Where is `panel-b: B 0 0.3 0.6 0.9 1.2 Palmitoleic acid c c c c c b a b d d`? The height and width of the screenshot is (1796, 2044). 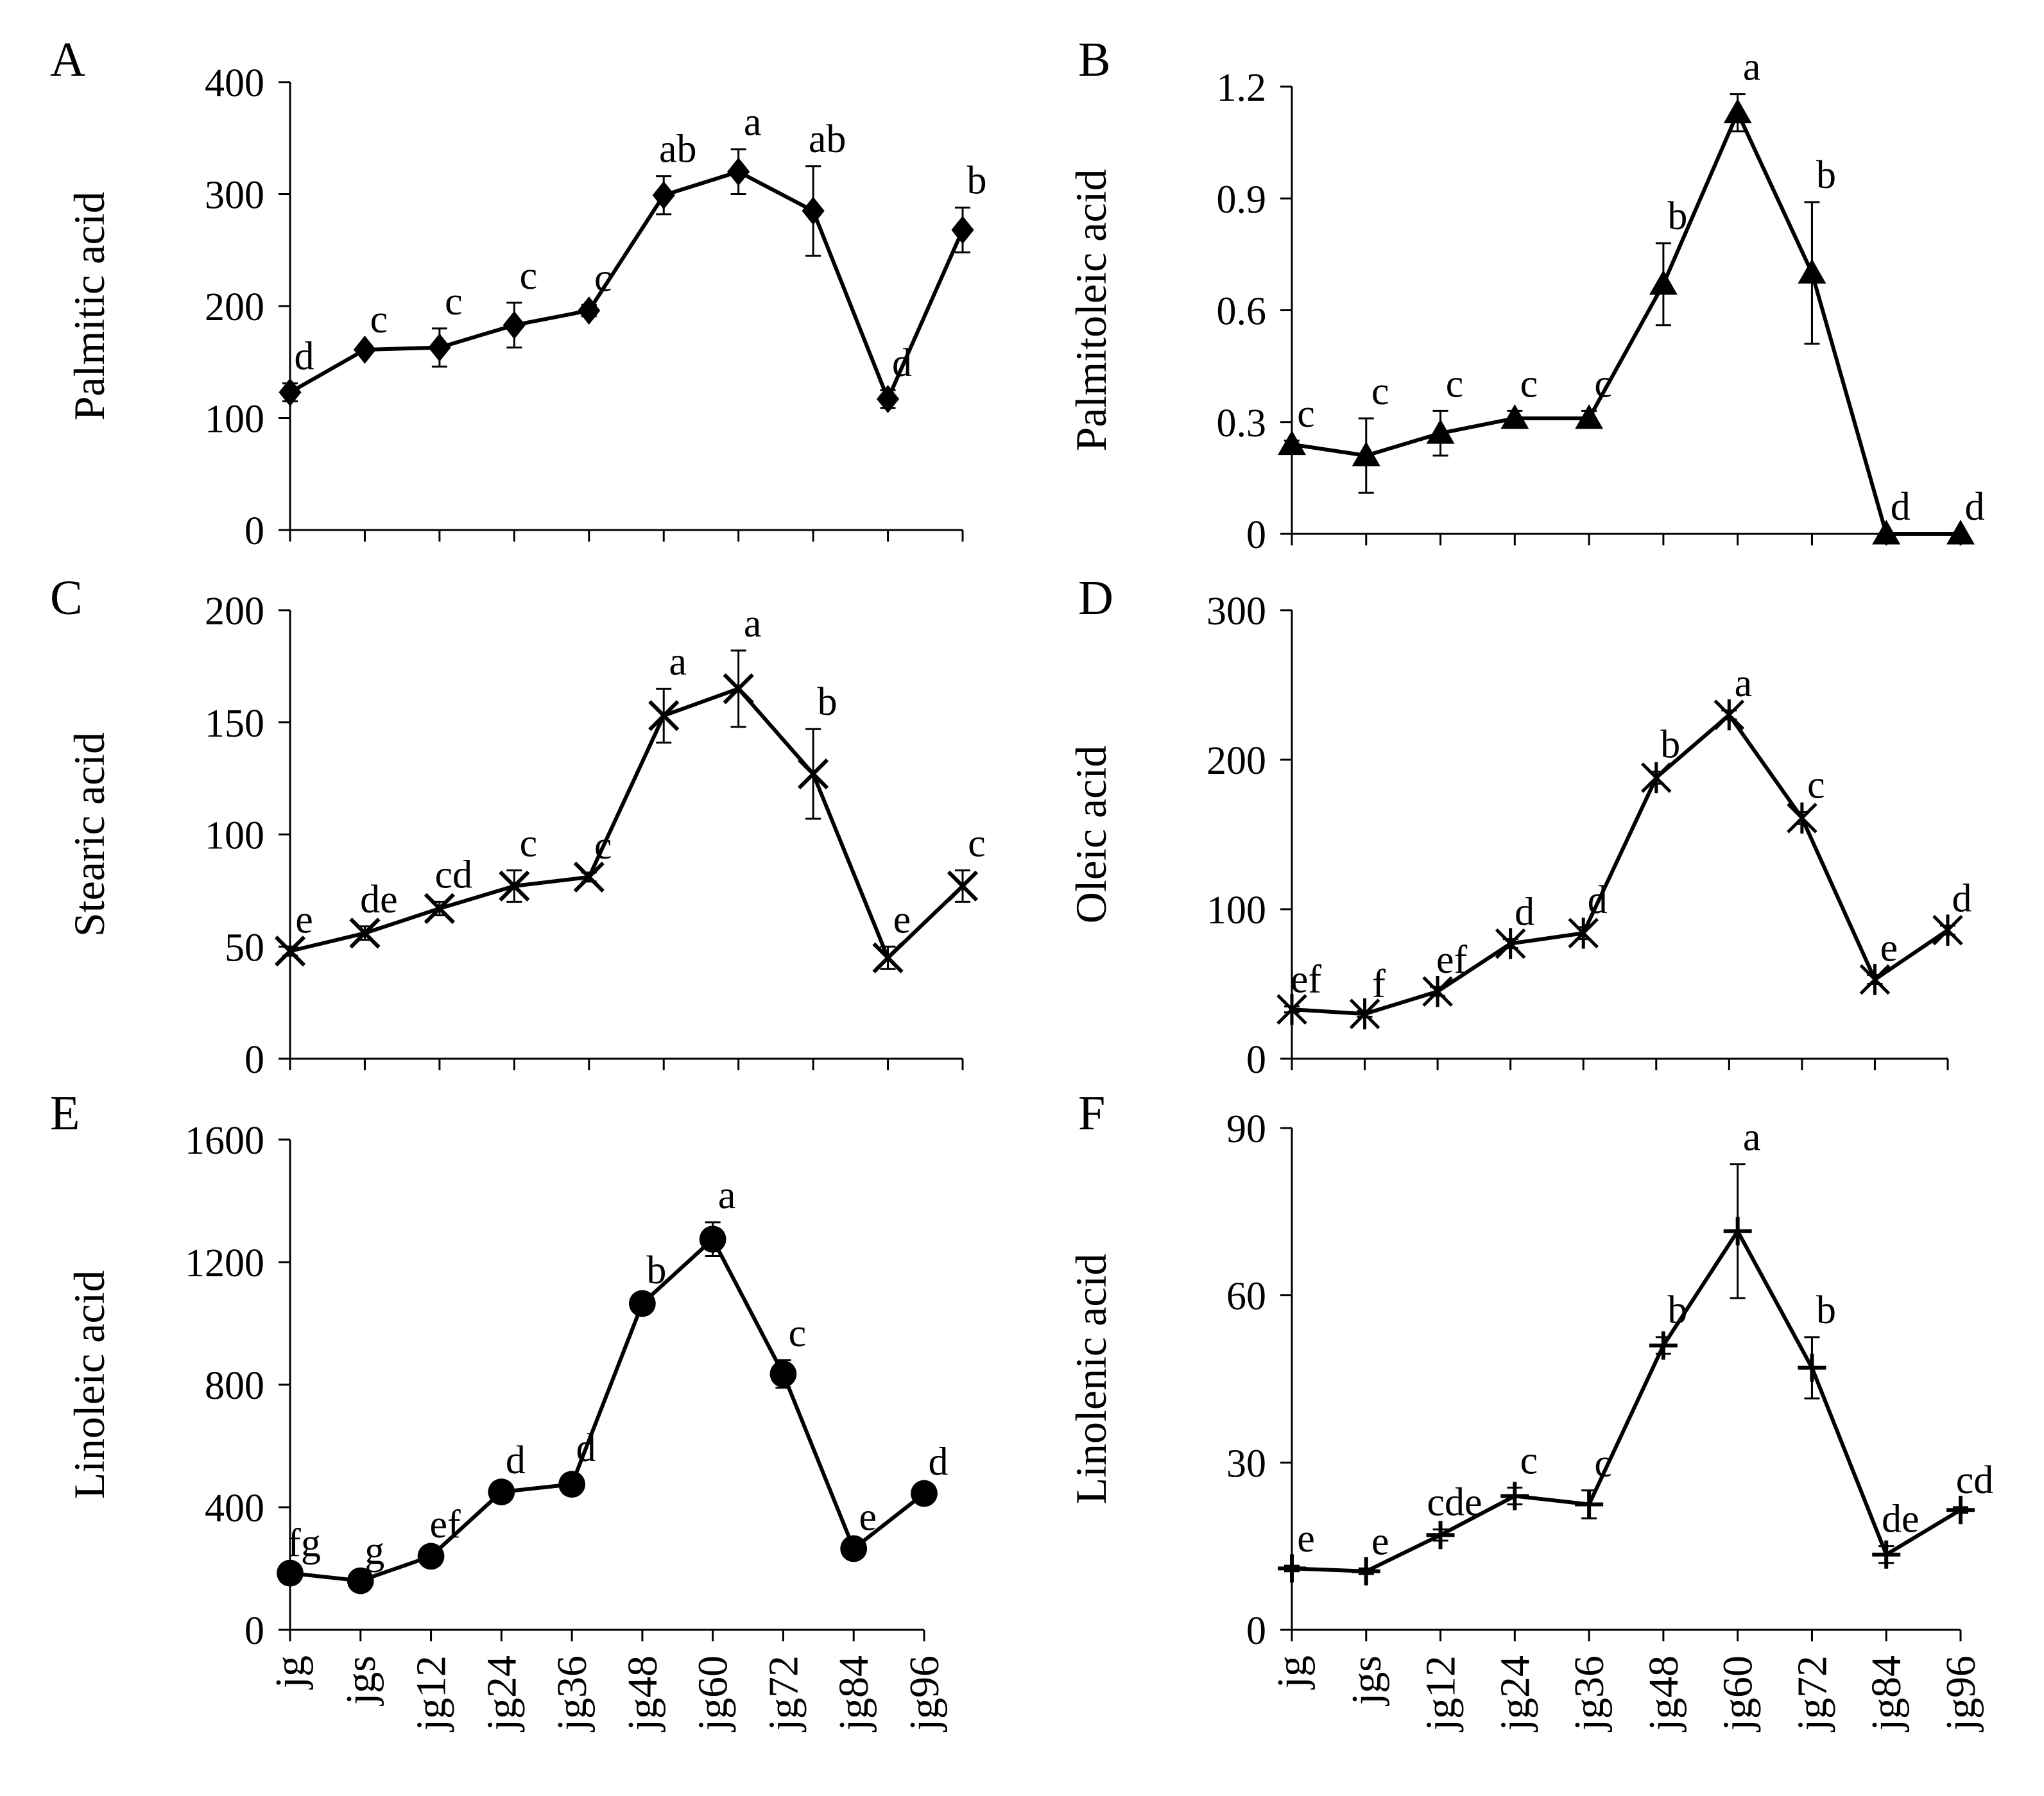
panel-b: B 0 0.3 0.6 0.9 1.2 Palmitoleic acid c c c c c b a b d d is located at coordinates (1526, 295).